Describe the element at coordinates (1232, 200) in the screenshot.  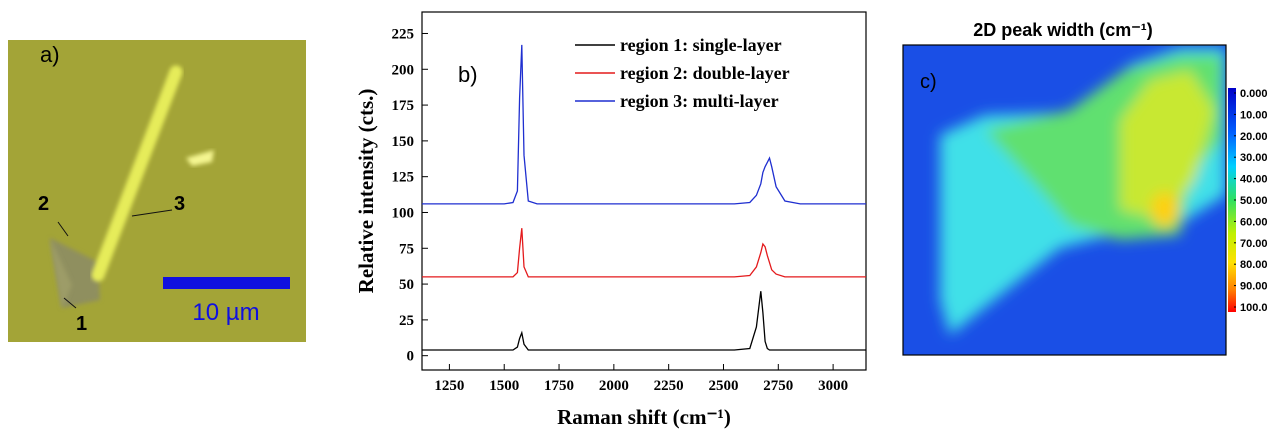
I see `colorbar` at that location.